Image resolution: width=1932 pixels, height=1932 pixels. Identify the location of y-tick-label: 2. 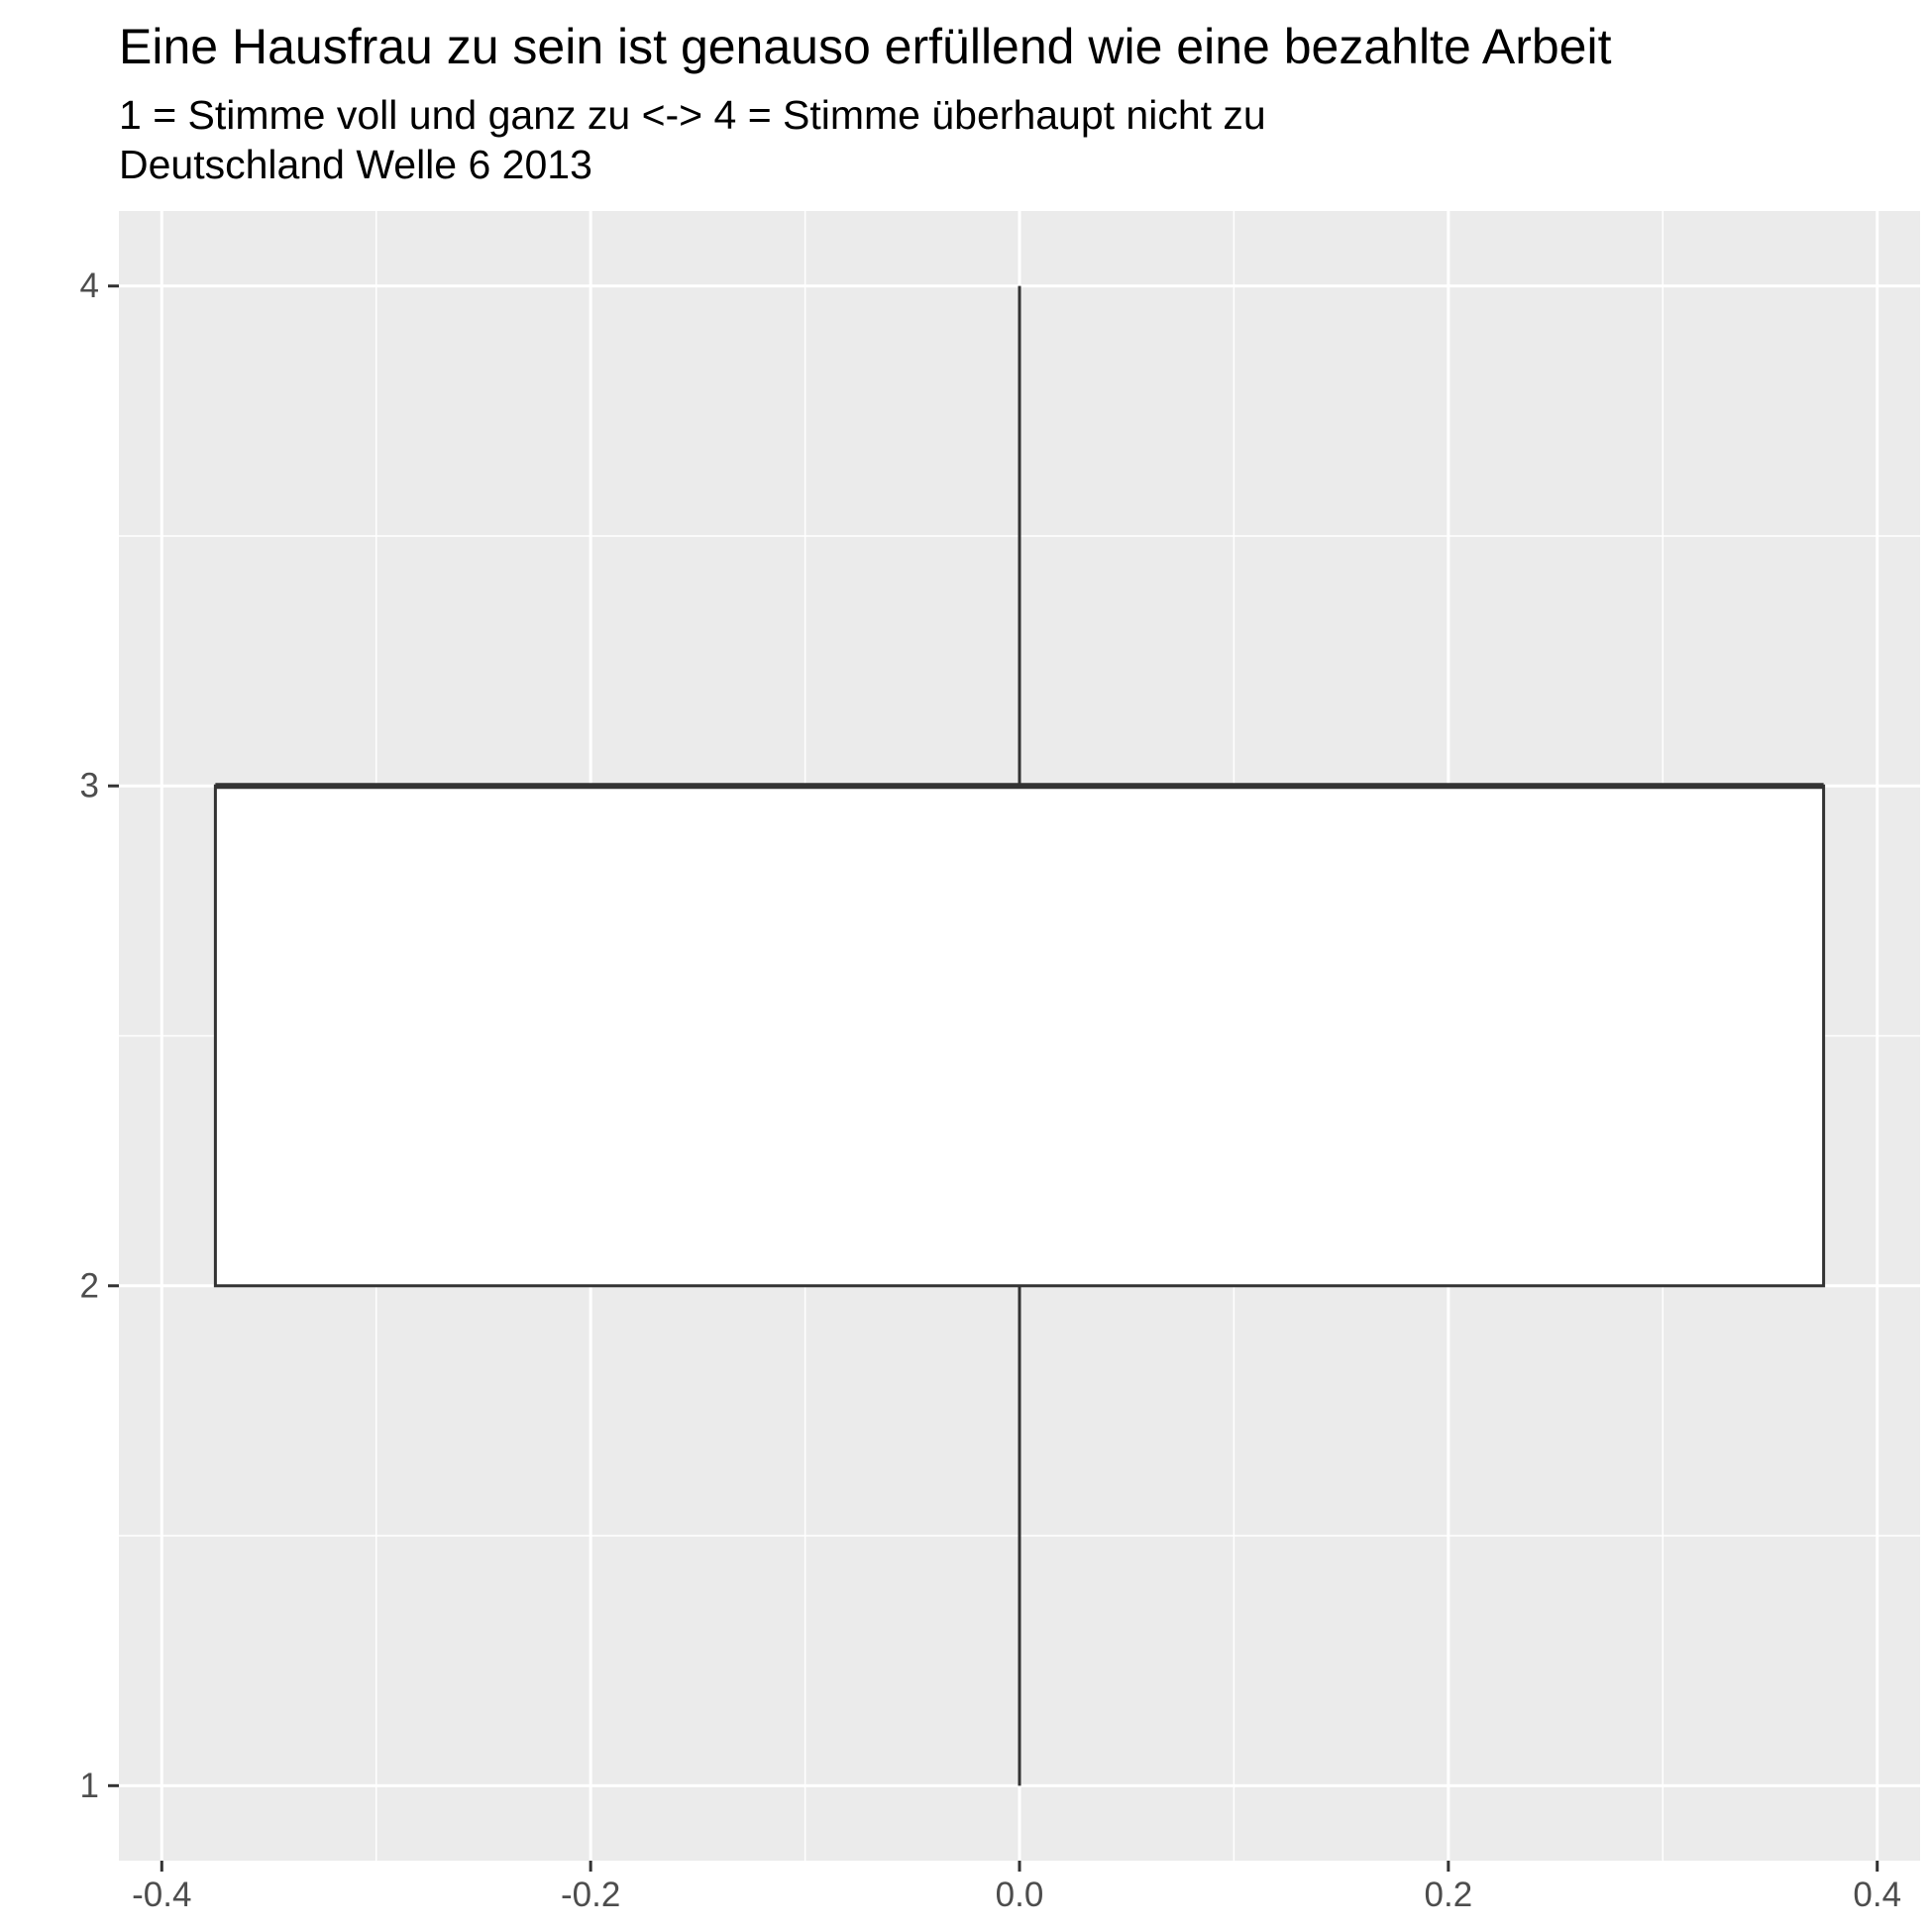
(89, 1285).